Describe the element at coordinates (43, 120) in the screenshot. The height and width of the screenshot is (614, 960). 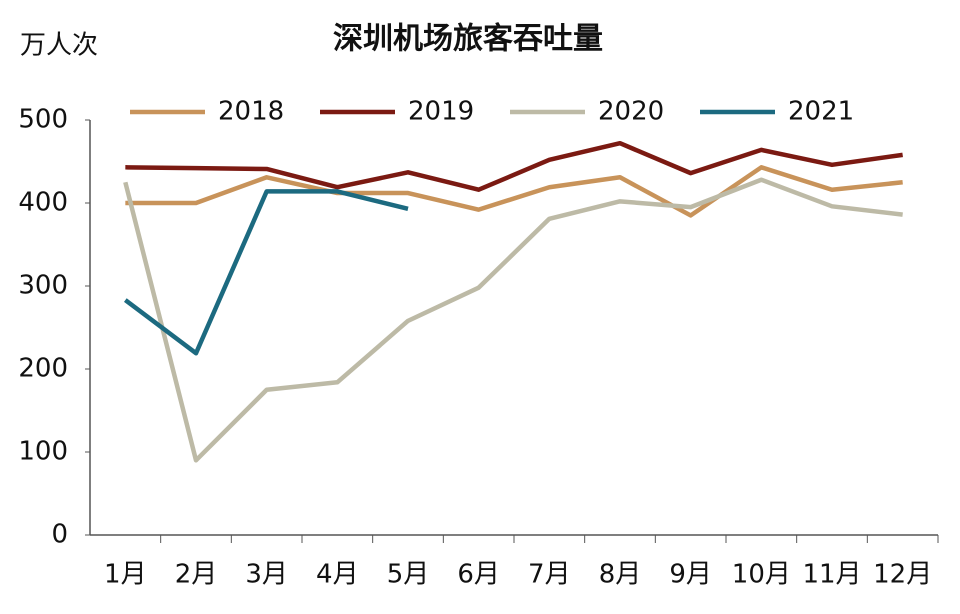
I see `y-tick-label: 500` at that location.